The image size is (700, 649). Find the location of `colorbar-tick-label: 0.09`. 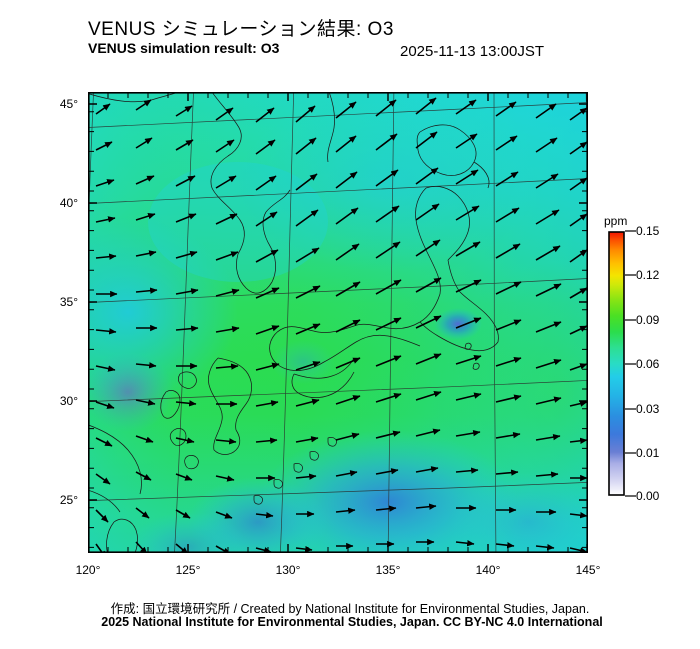

colorbar-tick-label: 0.09 is located at coordinates (648, 320).